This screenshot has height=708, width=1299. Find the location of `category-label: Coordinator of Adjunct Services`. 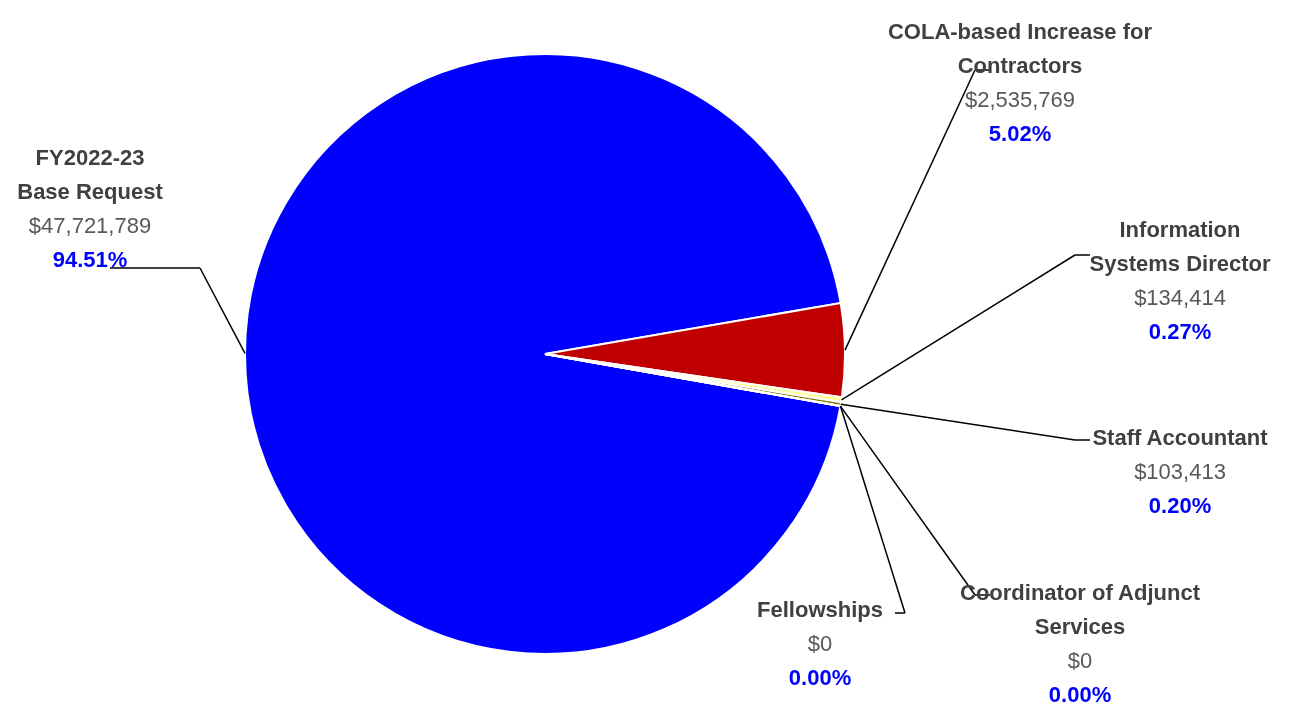

category-label: Coordinator of Adjunct Services is located at coordinates (1080, 609).